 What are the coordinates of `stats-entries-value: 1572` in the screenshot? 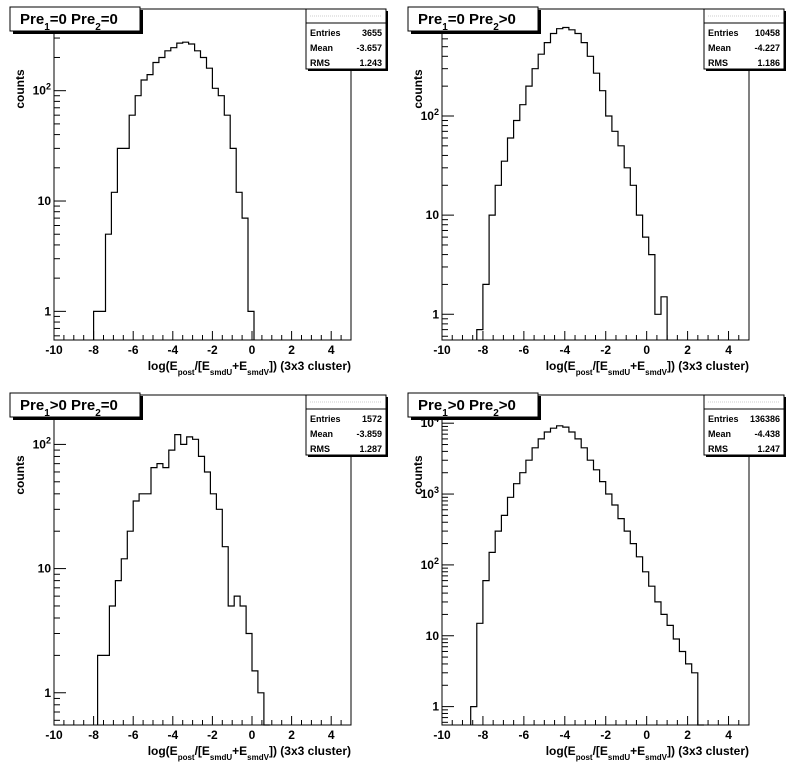 It's located at (372, 419).